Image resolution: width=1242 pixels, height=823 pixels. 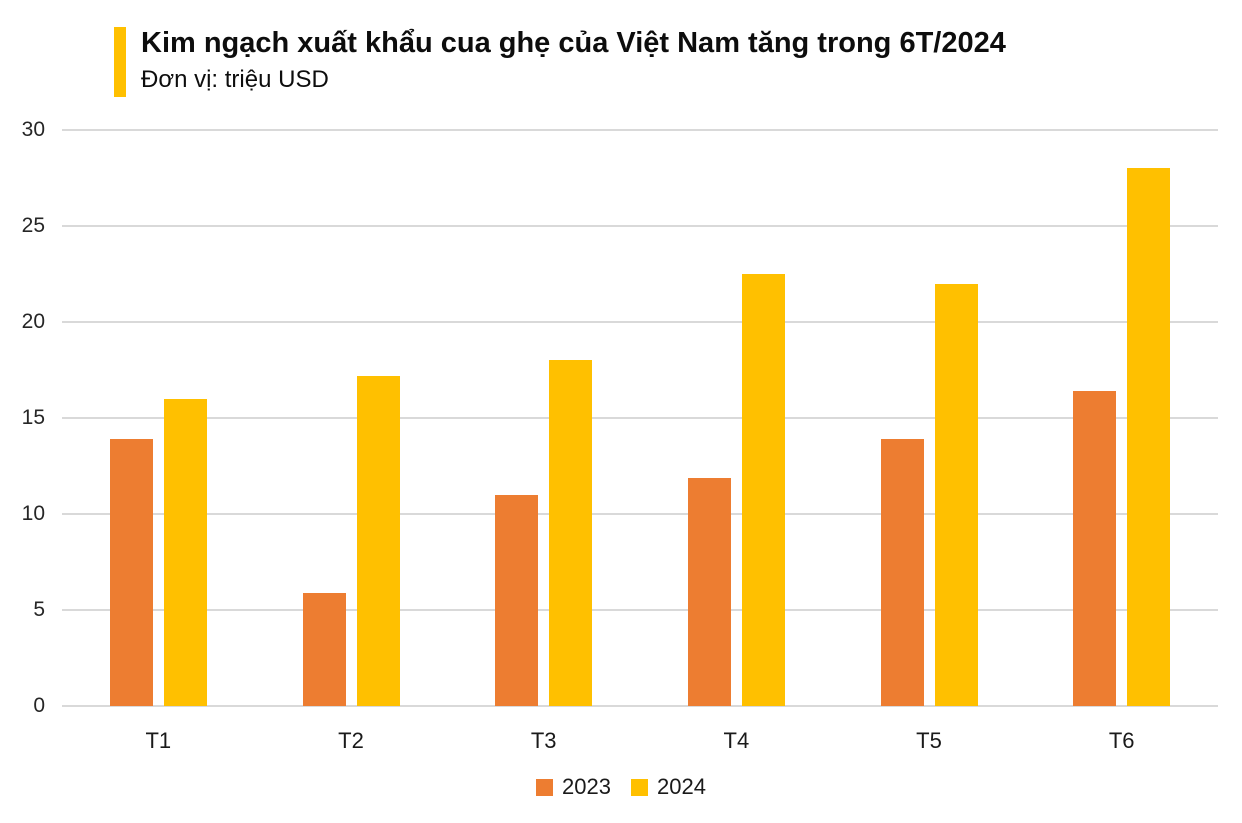 I want to click on bar-2023-t1, so click(x=131, y=572).